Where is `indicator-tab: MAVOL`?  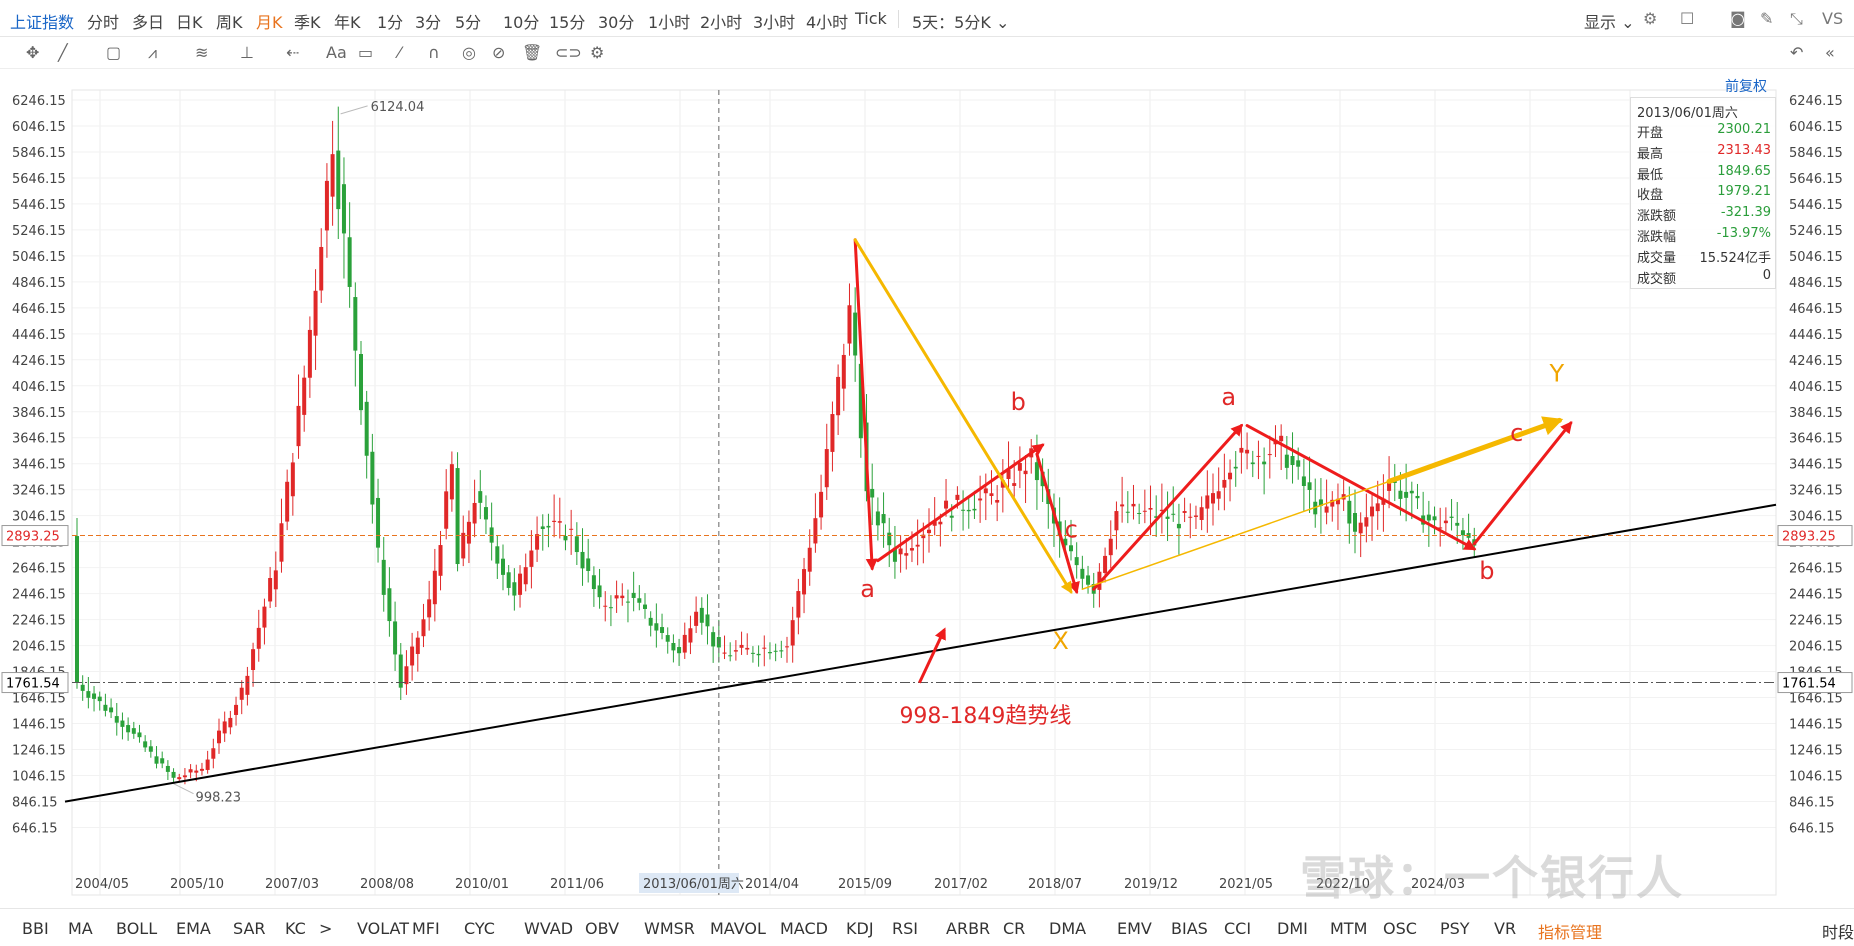
indicator-tab: MAVOL is located at coordinates (738, 928).